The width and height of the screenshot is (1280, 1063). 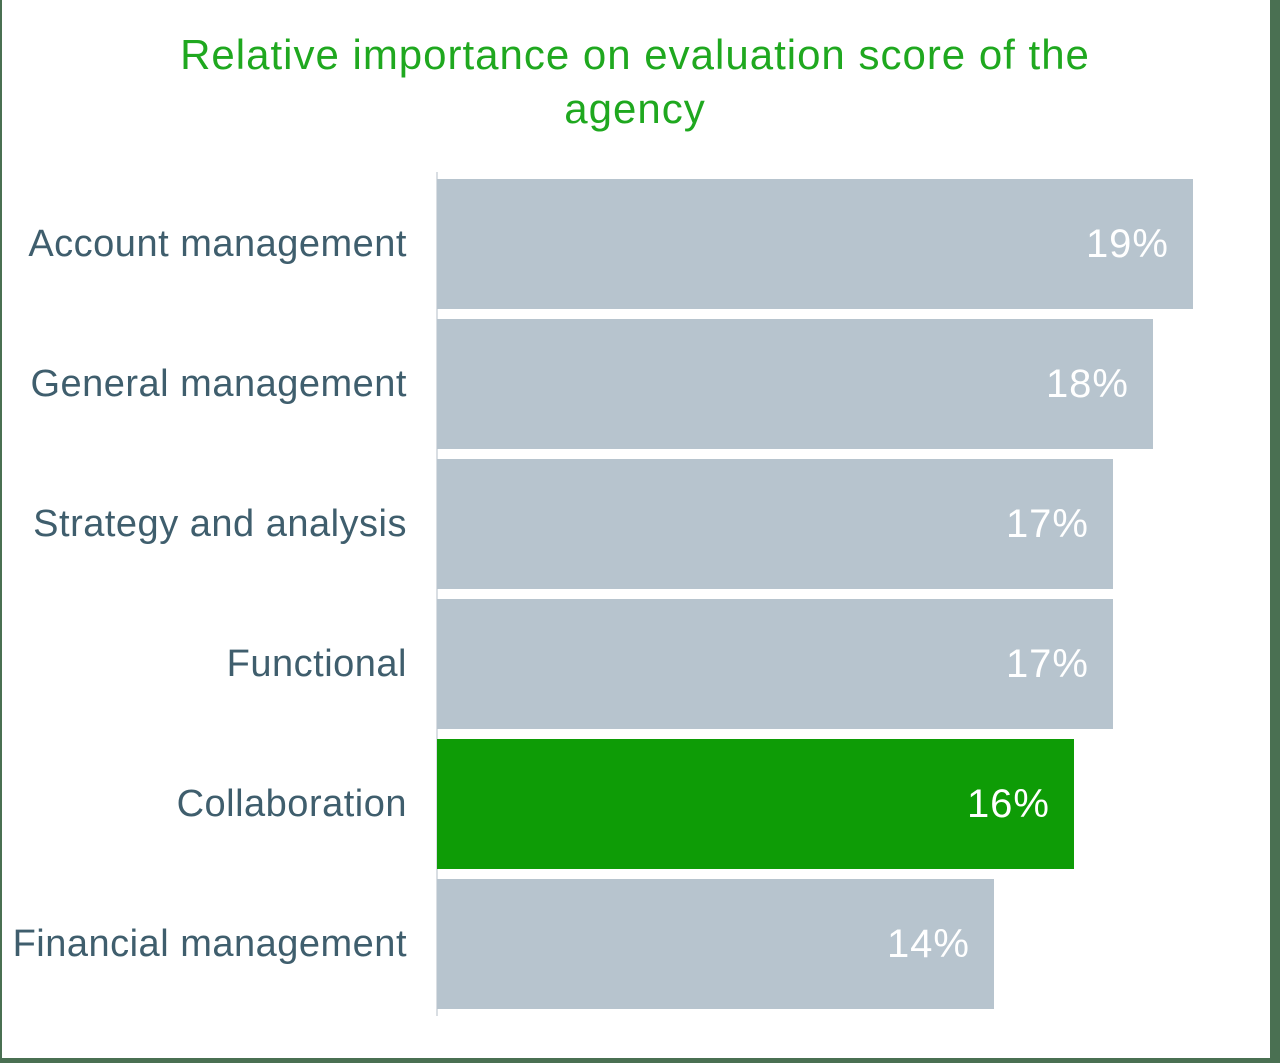 What do you see at coordinates (640, 1060) in the screenshot?
I see `bottom-border-line` at bounding box center [640, 1060].